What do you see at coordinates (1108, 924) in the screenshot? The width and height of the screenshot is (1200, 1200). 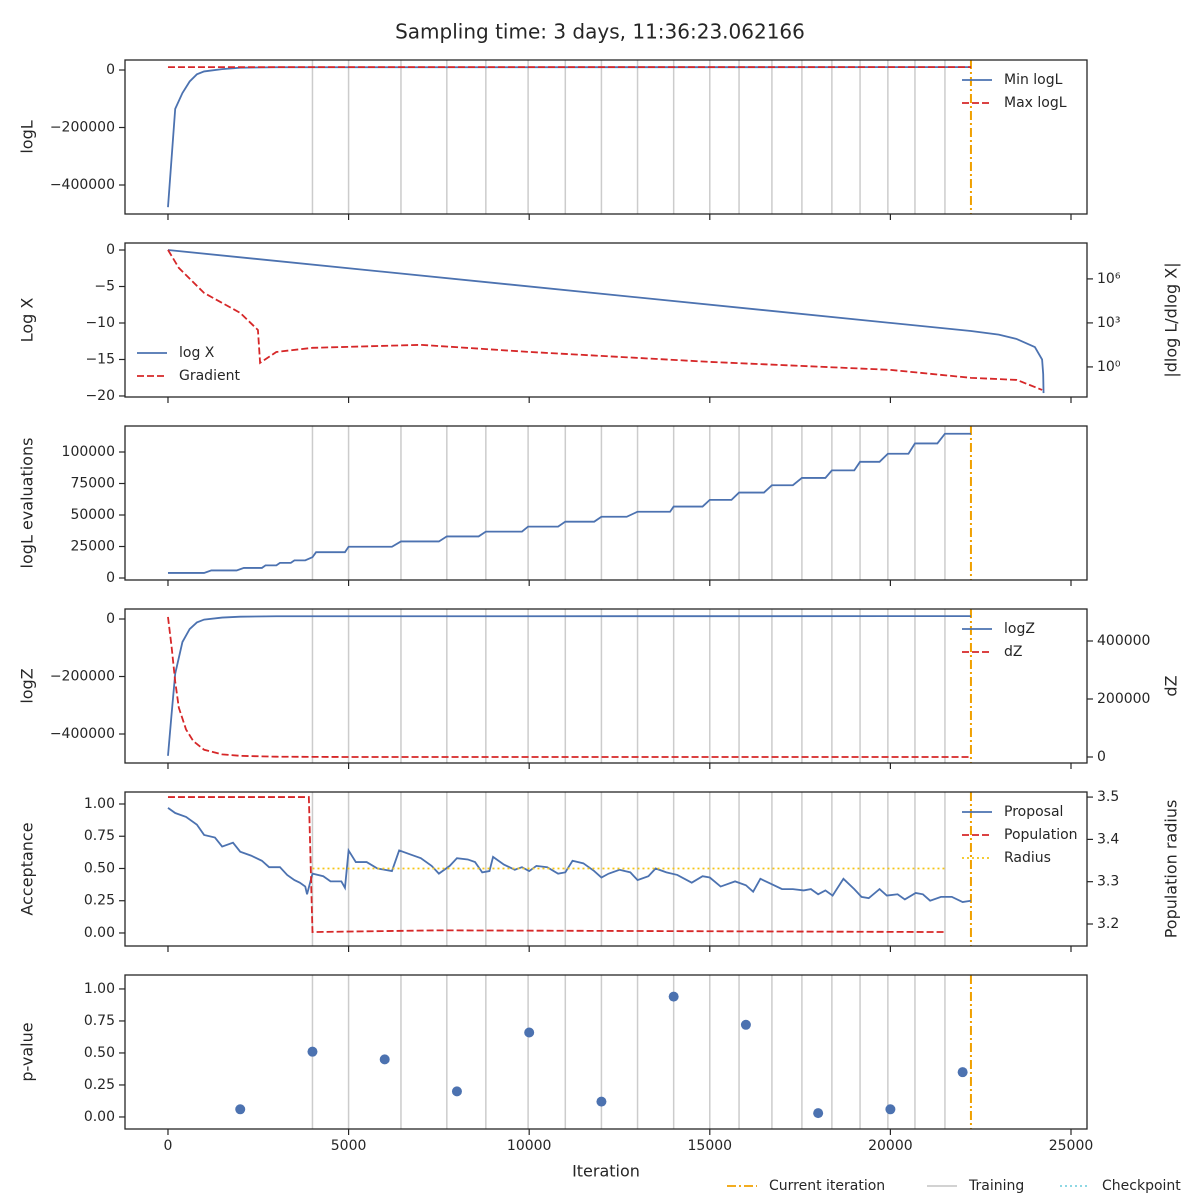 I see `y2-tick-label: 3.2` at bounding box center [1108, 924].